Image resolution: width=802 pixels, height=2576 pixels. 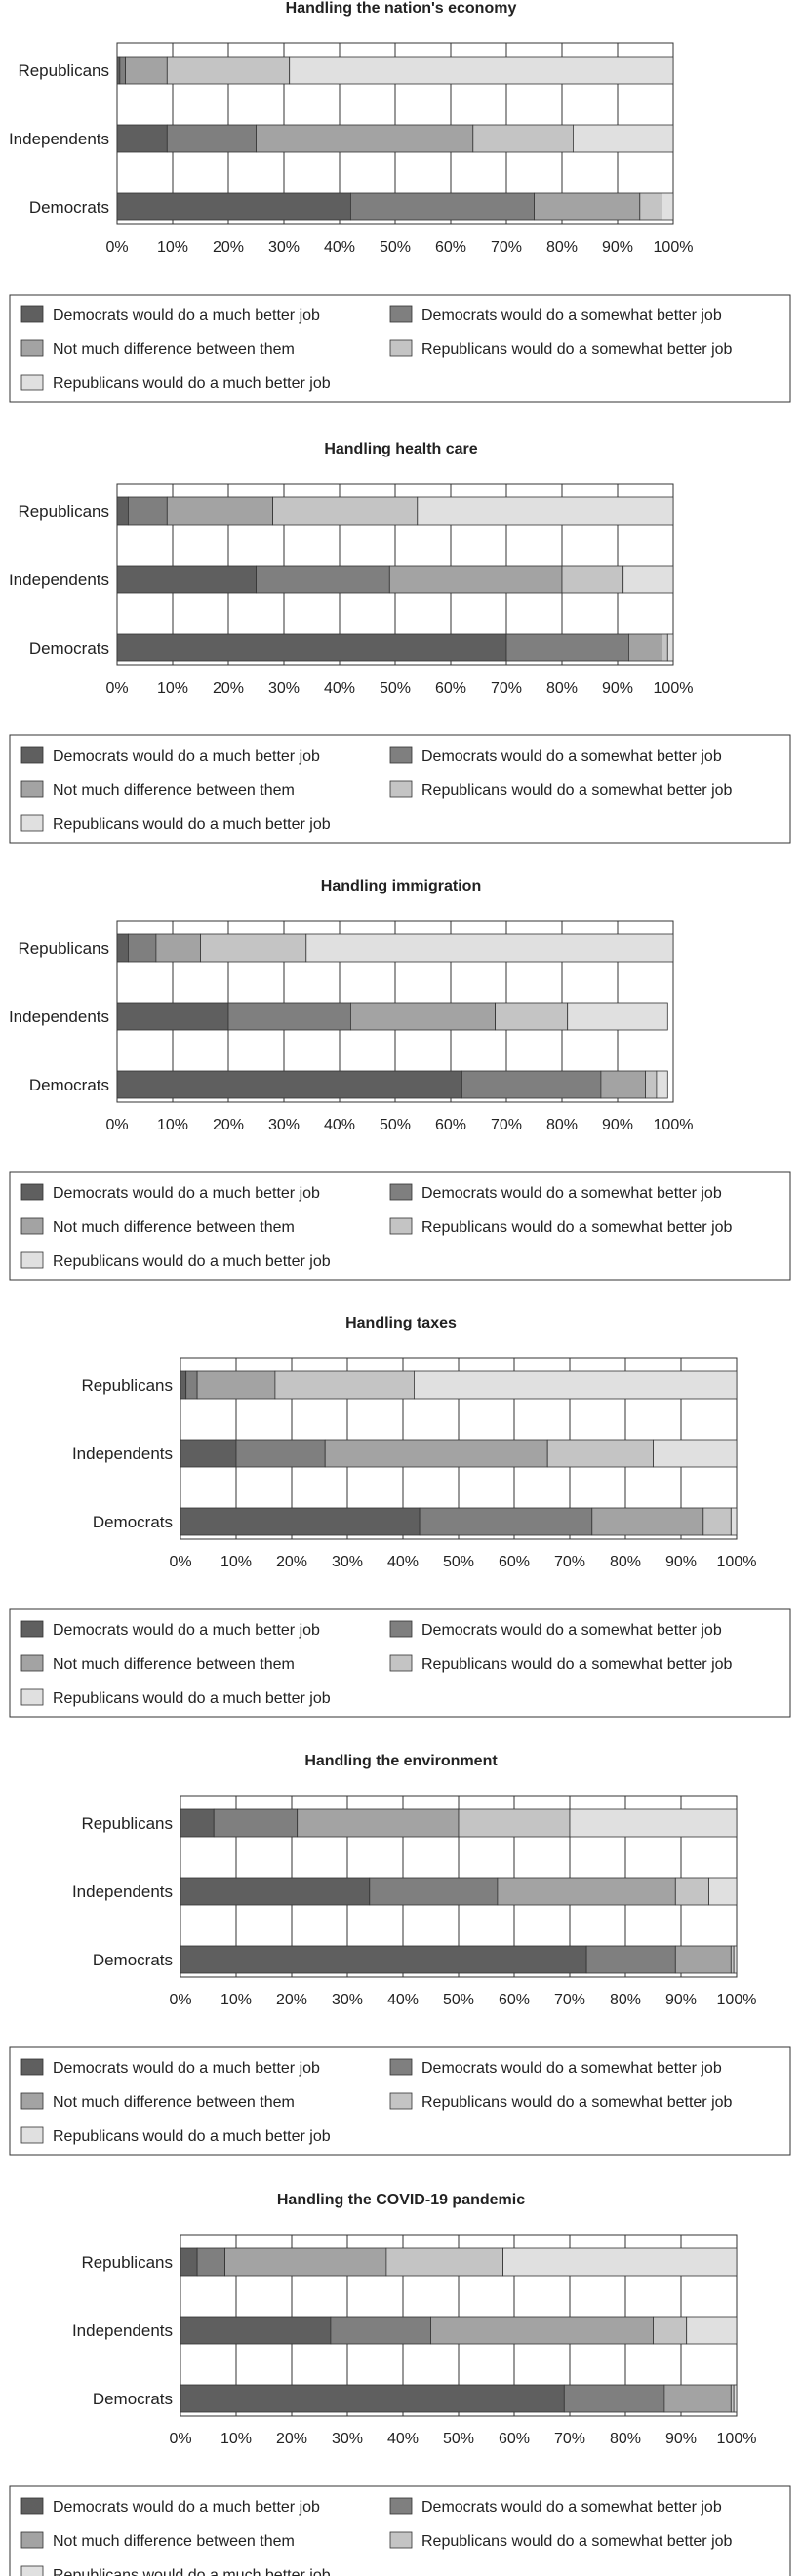 I want to click on chart-title: Handling the environment, so click(x=401, y=1761).